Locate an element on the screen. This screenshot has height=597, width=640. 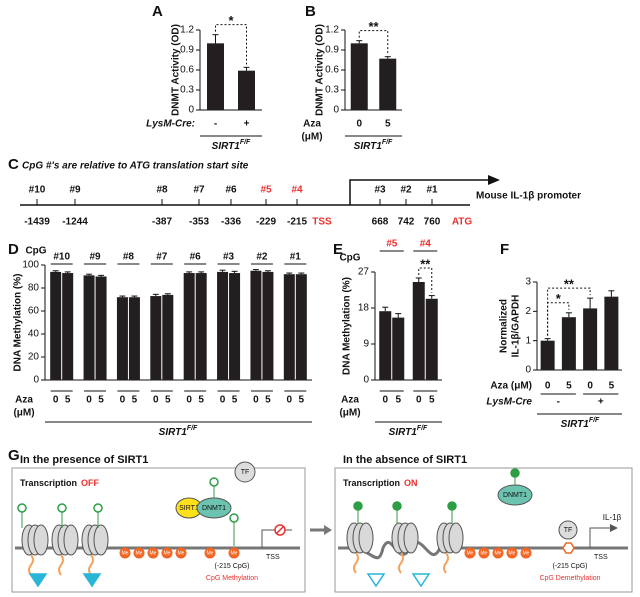
histone-tail is located at coordinates (61, 565).